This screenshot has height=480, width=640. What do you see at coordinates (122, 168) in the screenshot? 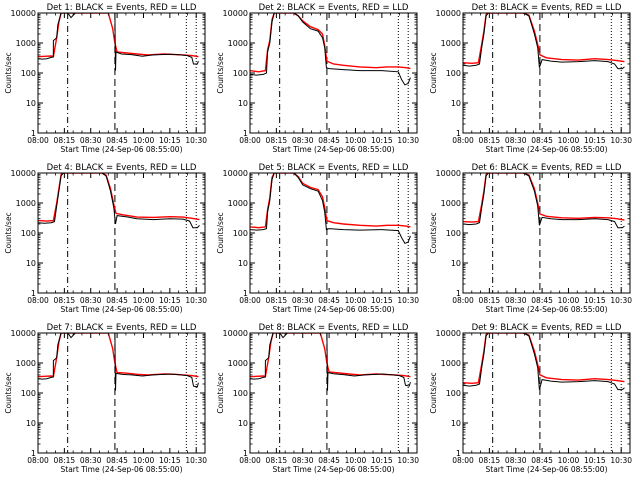
I see `panel-title: Det 4: BLACK = Events, RED = LLD` at bounding box center [122, 168].